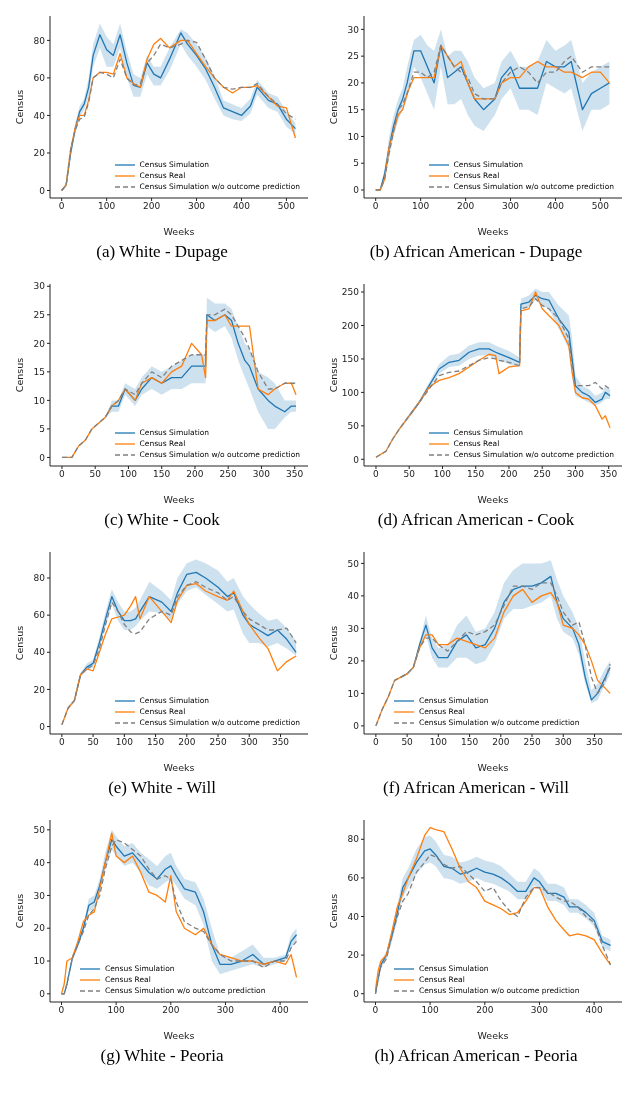 The image size is (638, 1120). What do you see at coordinates (476, 520) in the screenshot?
I see `text: (d) African American - Cook` at bounding box center [476, 520].